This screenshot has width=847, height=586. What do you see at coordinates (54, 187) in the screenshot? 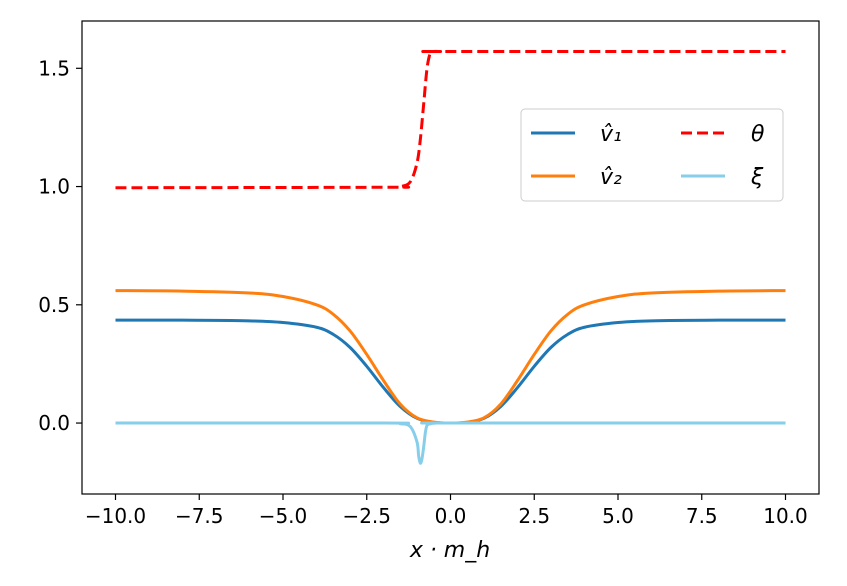
I see `y-tick-label: 1.0` at bounding box center [54, 187].